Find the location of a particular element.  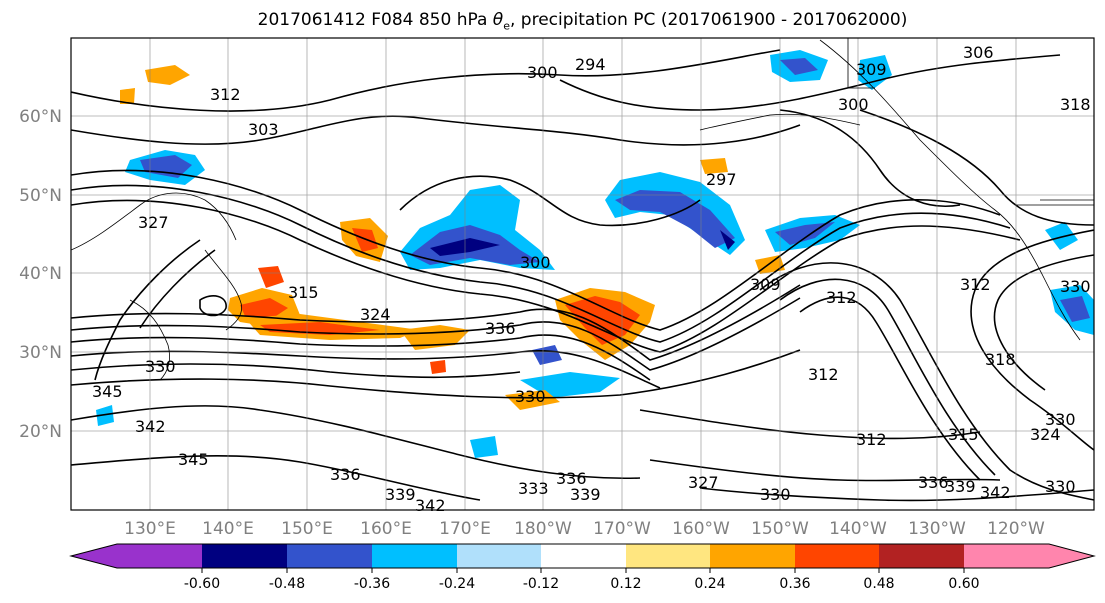

contour-label: 294 is located at coordinates (590, 64).